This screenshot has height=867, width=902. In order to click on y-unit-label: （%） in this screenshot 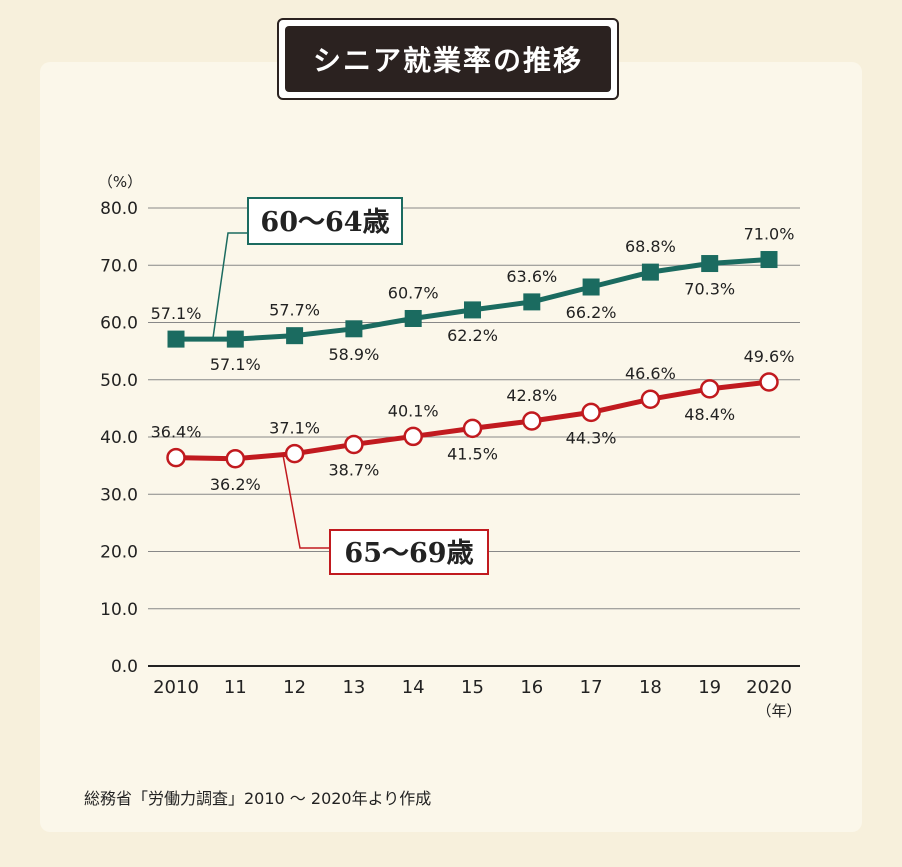, I will do `click(120, 182)`.